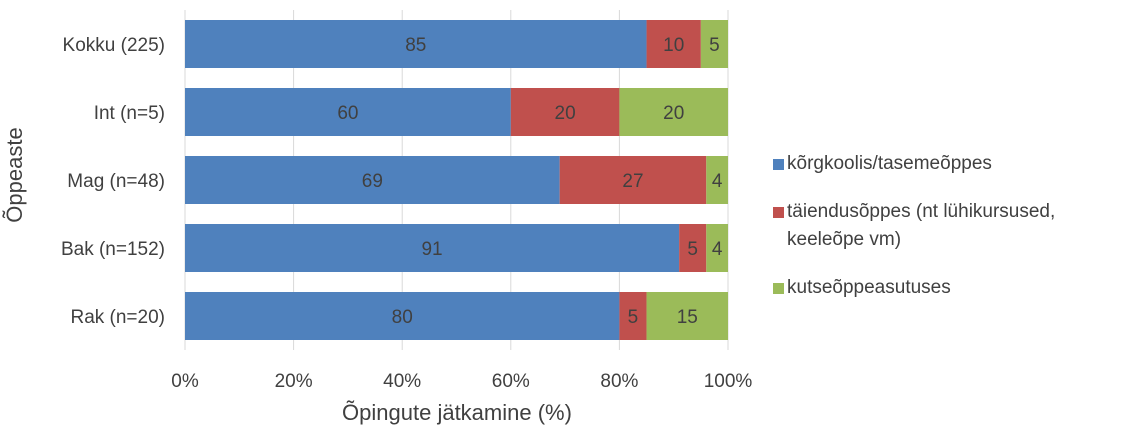 The width and height of the screenshot is (1129, 429). Describe the element at coordinates (511, 381) in the screenshot. I see `x-tick-label: 60%` at that location.